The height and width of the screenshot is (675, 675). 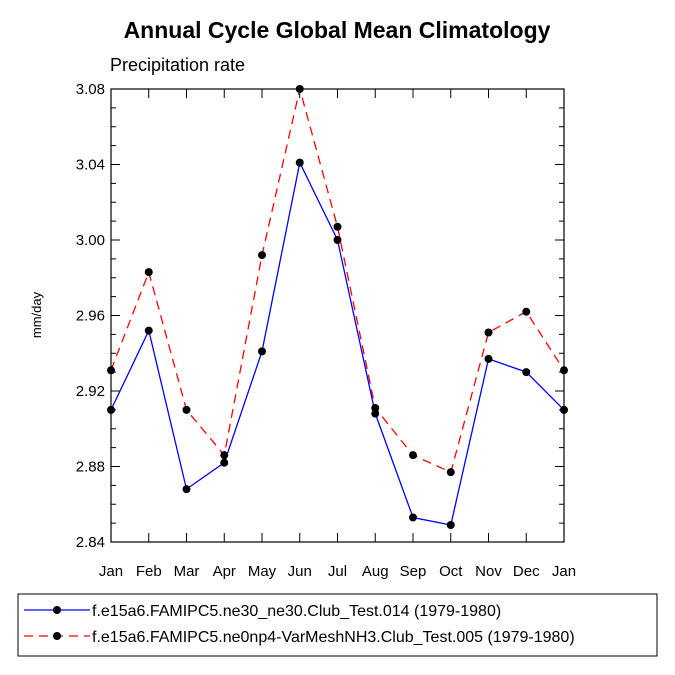 What do you see at coordinates (224, 571) in the screenshot?
I see `x-tick-label: Apr` at bounding box center [224, 571].